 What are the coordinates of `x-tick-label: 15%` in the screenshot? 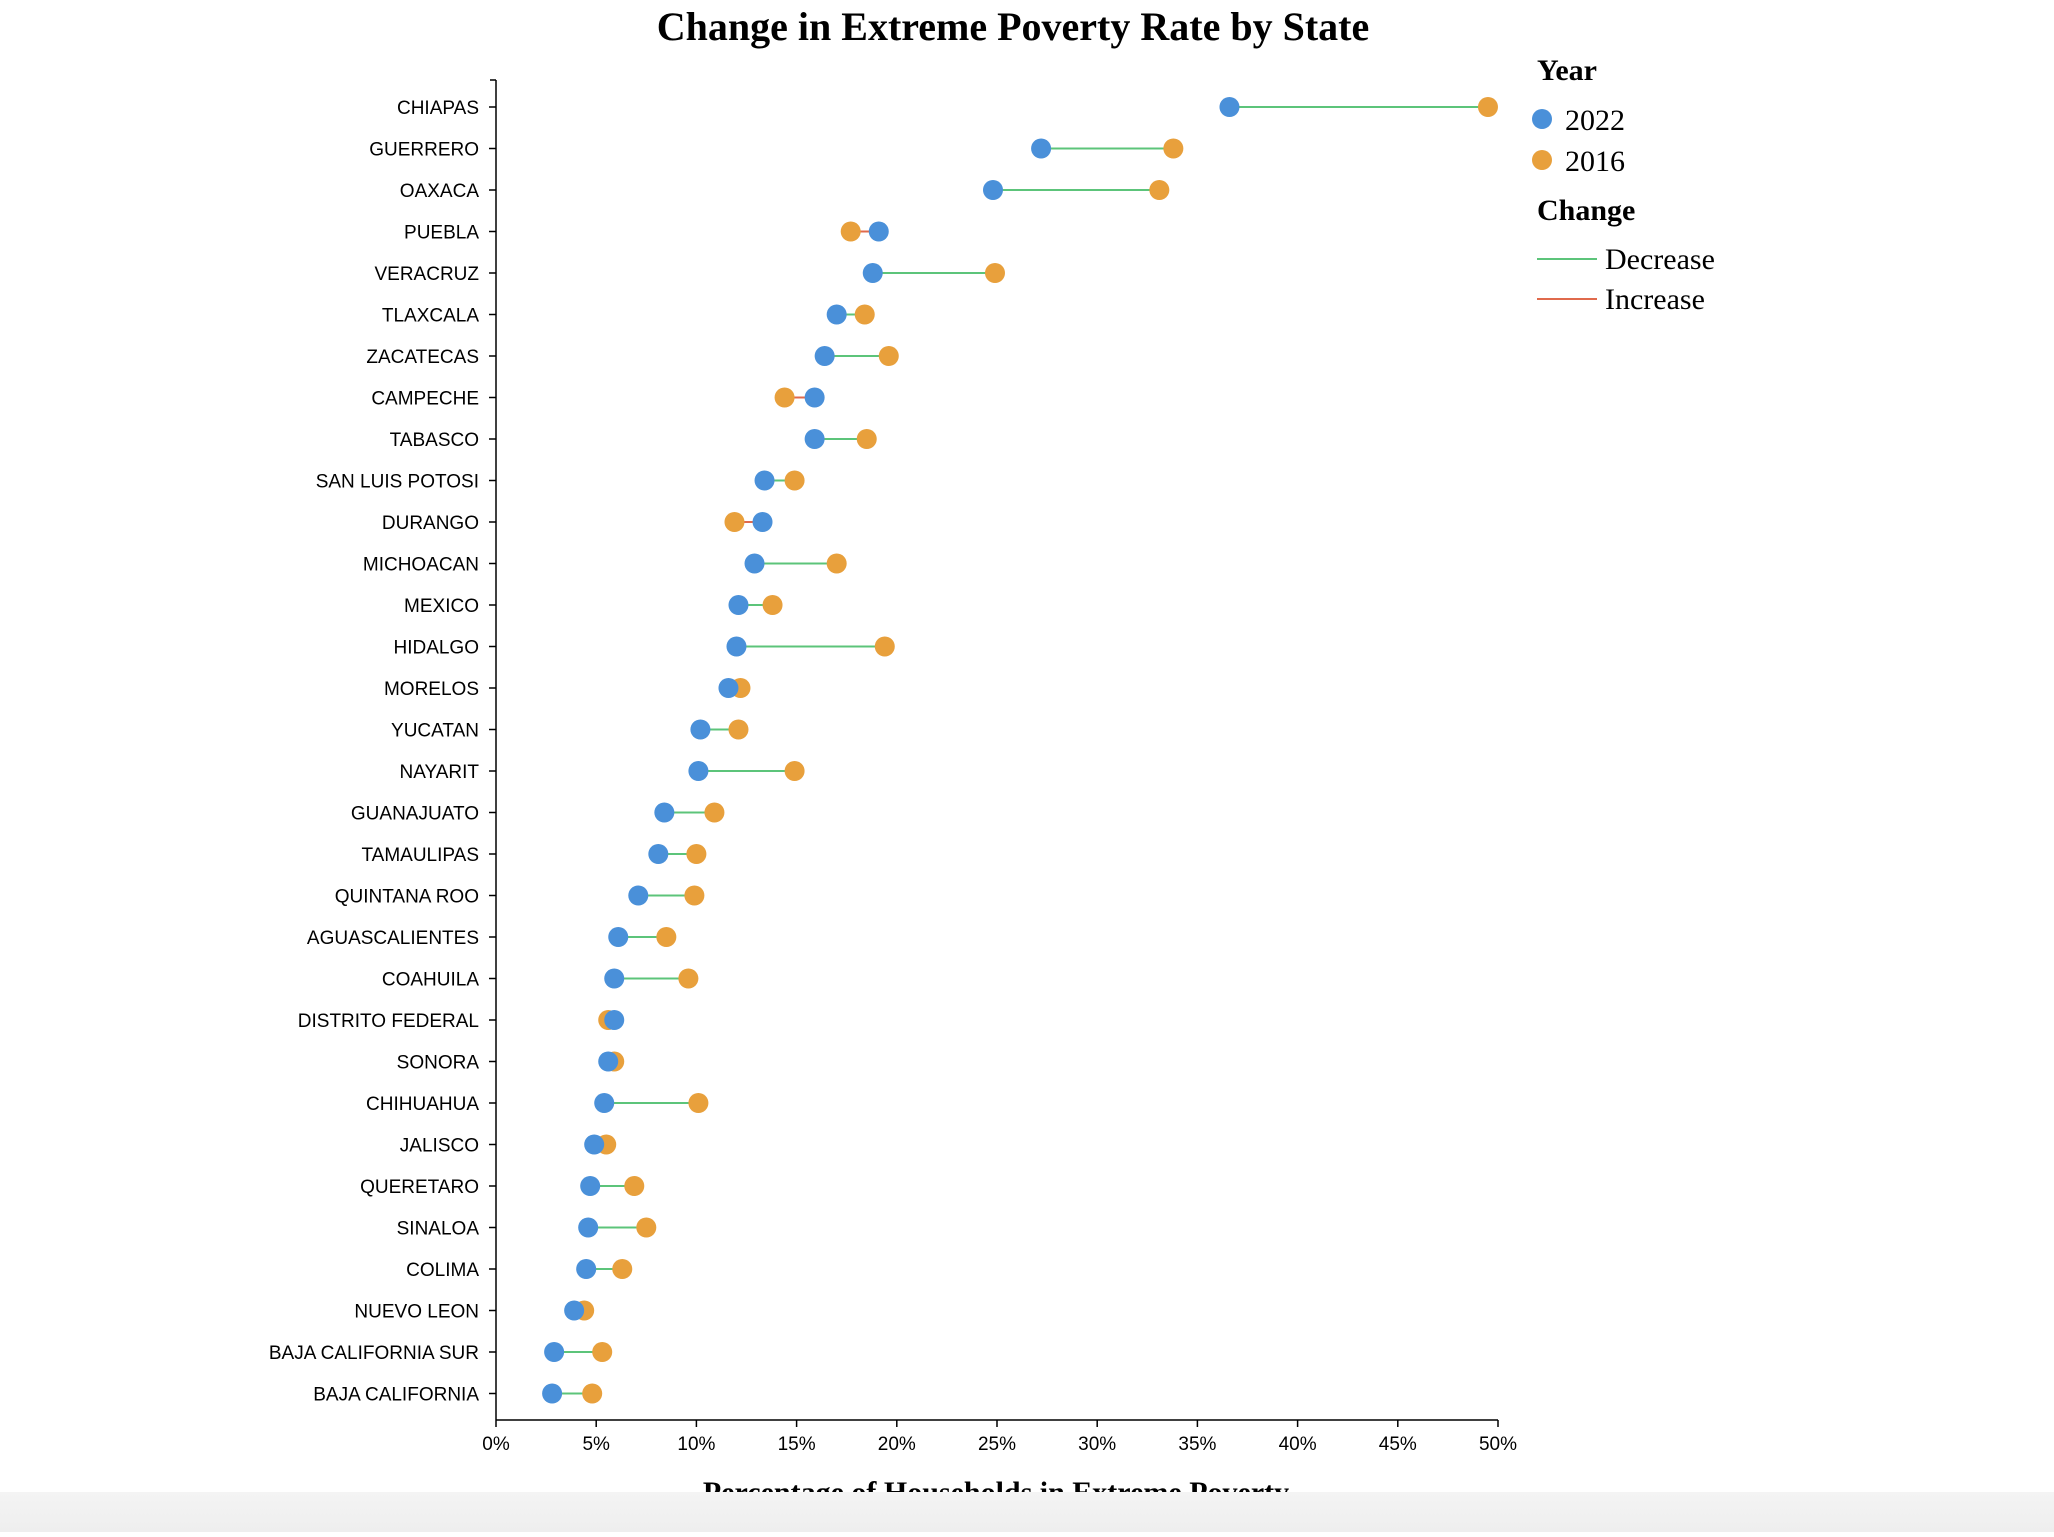 It's located at (797, 1444).